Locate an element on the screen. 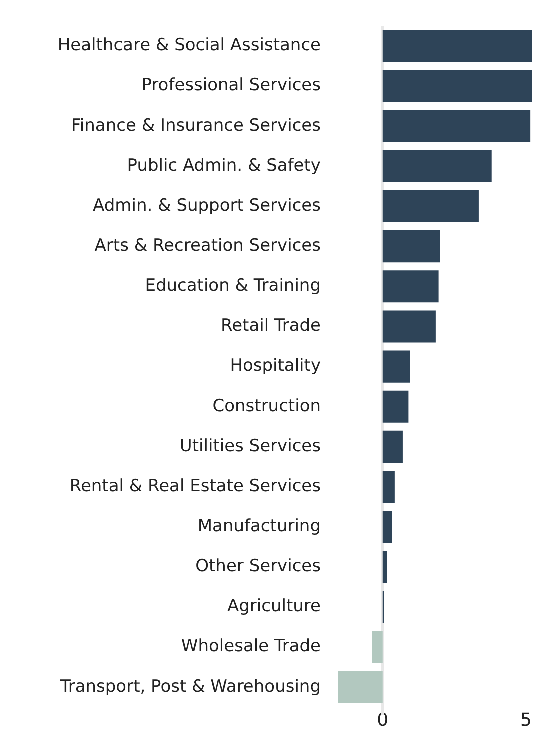  y-tick-label: Manufacturing is located at coordinates (259, 526).